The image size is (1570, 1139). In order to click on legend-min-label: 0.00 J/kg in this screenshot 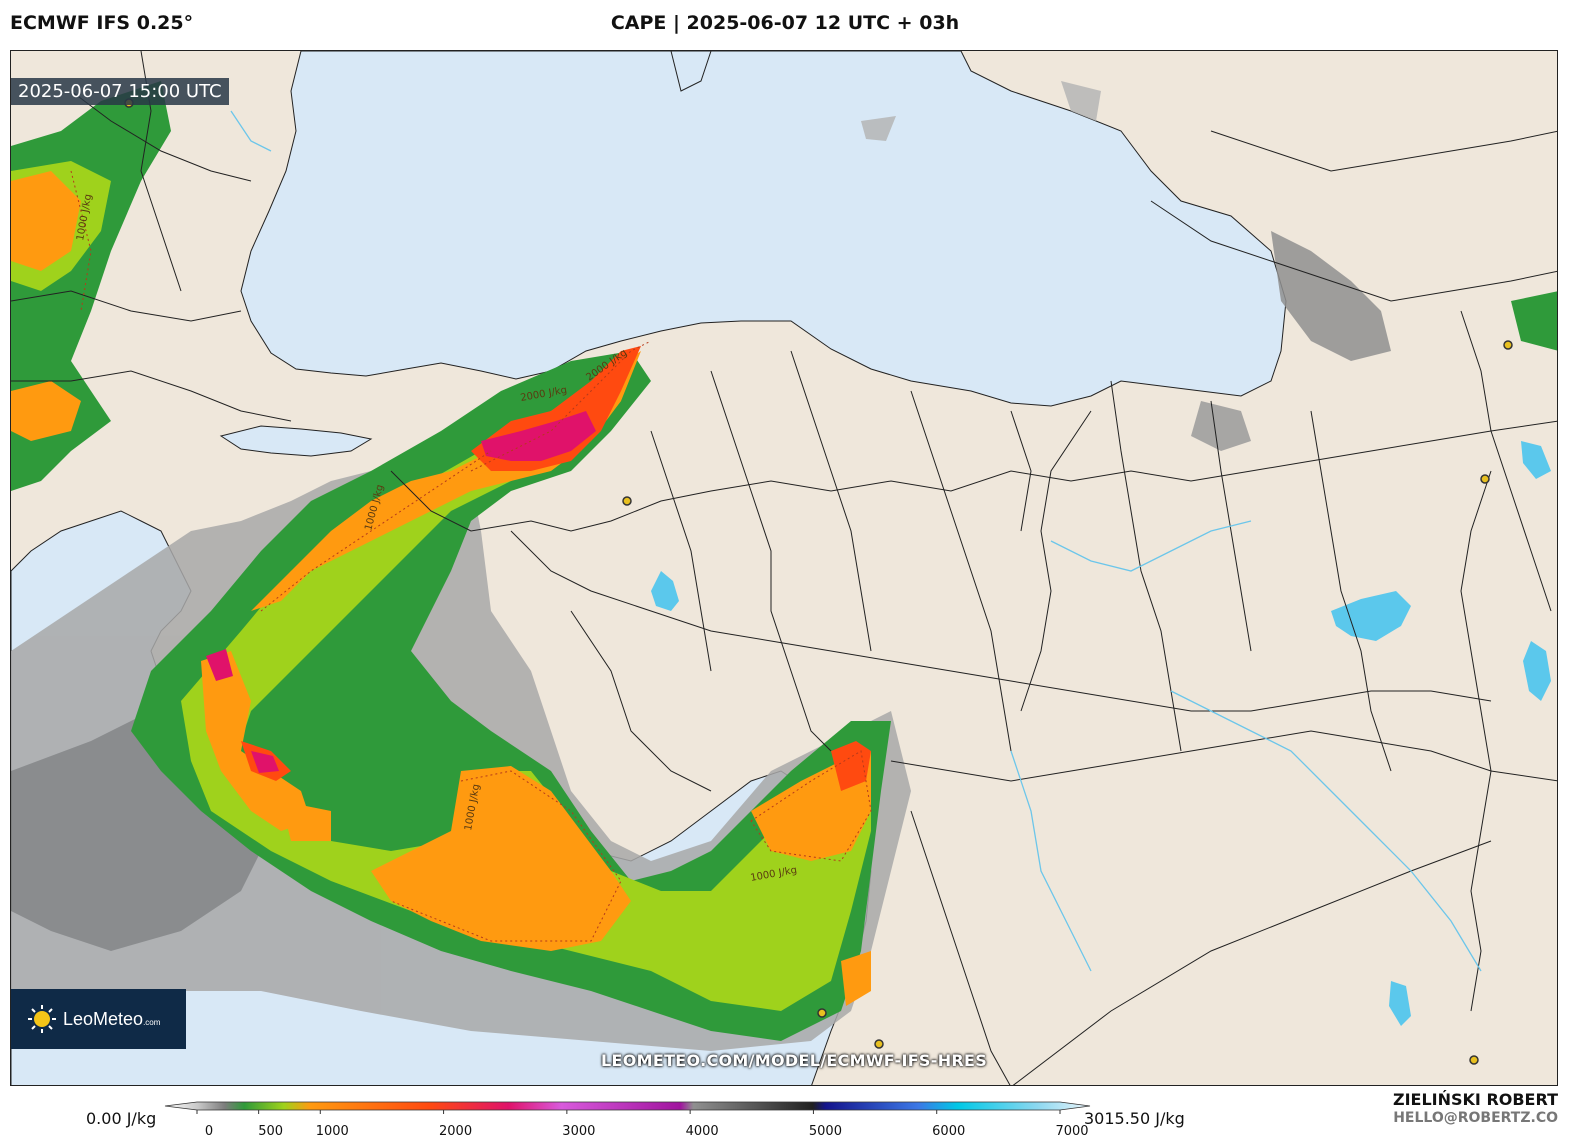, I will do `click(121, 1118)`.